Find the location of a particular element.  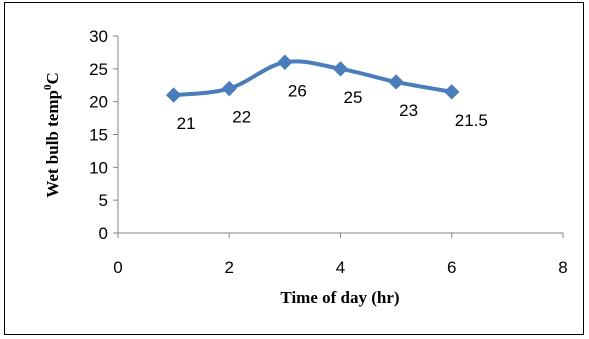

y-tick-label: 10 is located at coordinates (98, 167).